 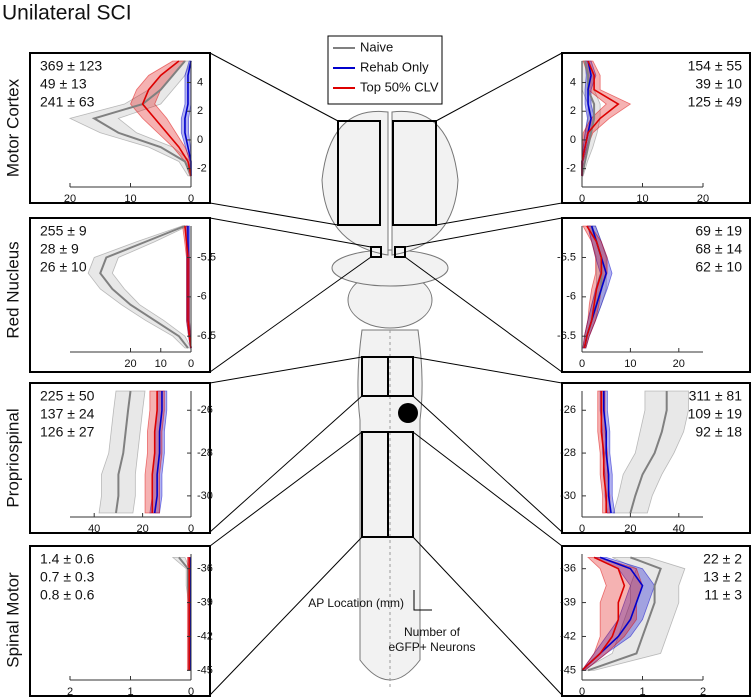 What do you see at coordinates (722, 559) in the screenshot?
I see `annotation: 22 ± 2` at bounding box center [722, 559].